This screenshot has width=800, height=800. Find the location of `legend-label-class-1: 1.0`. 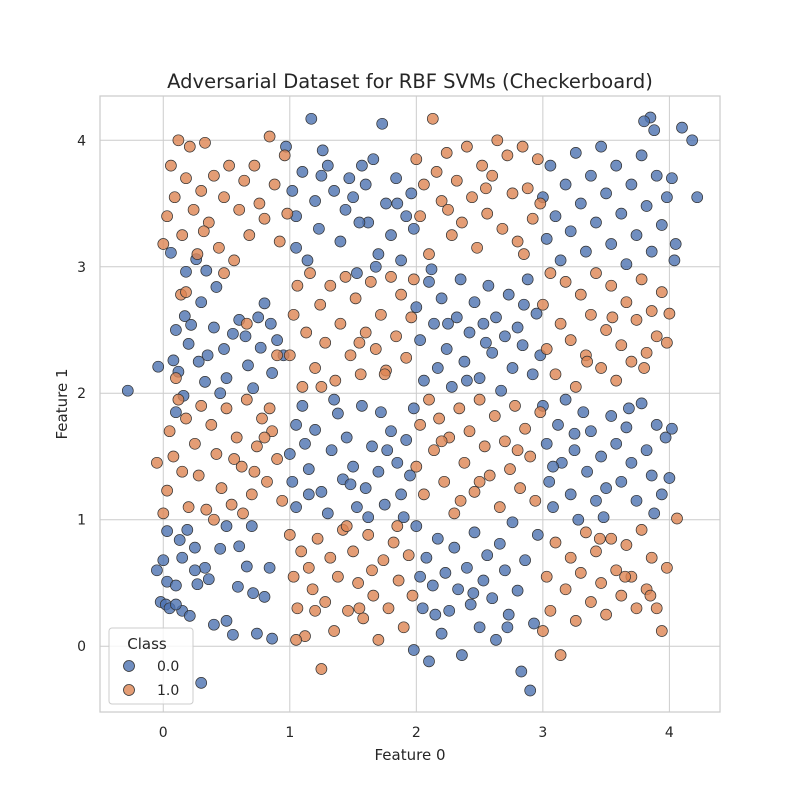

legend-label-class-1: 1.0 is located at coordinates (168, 691).